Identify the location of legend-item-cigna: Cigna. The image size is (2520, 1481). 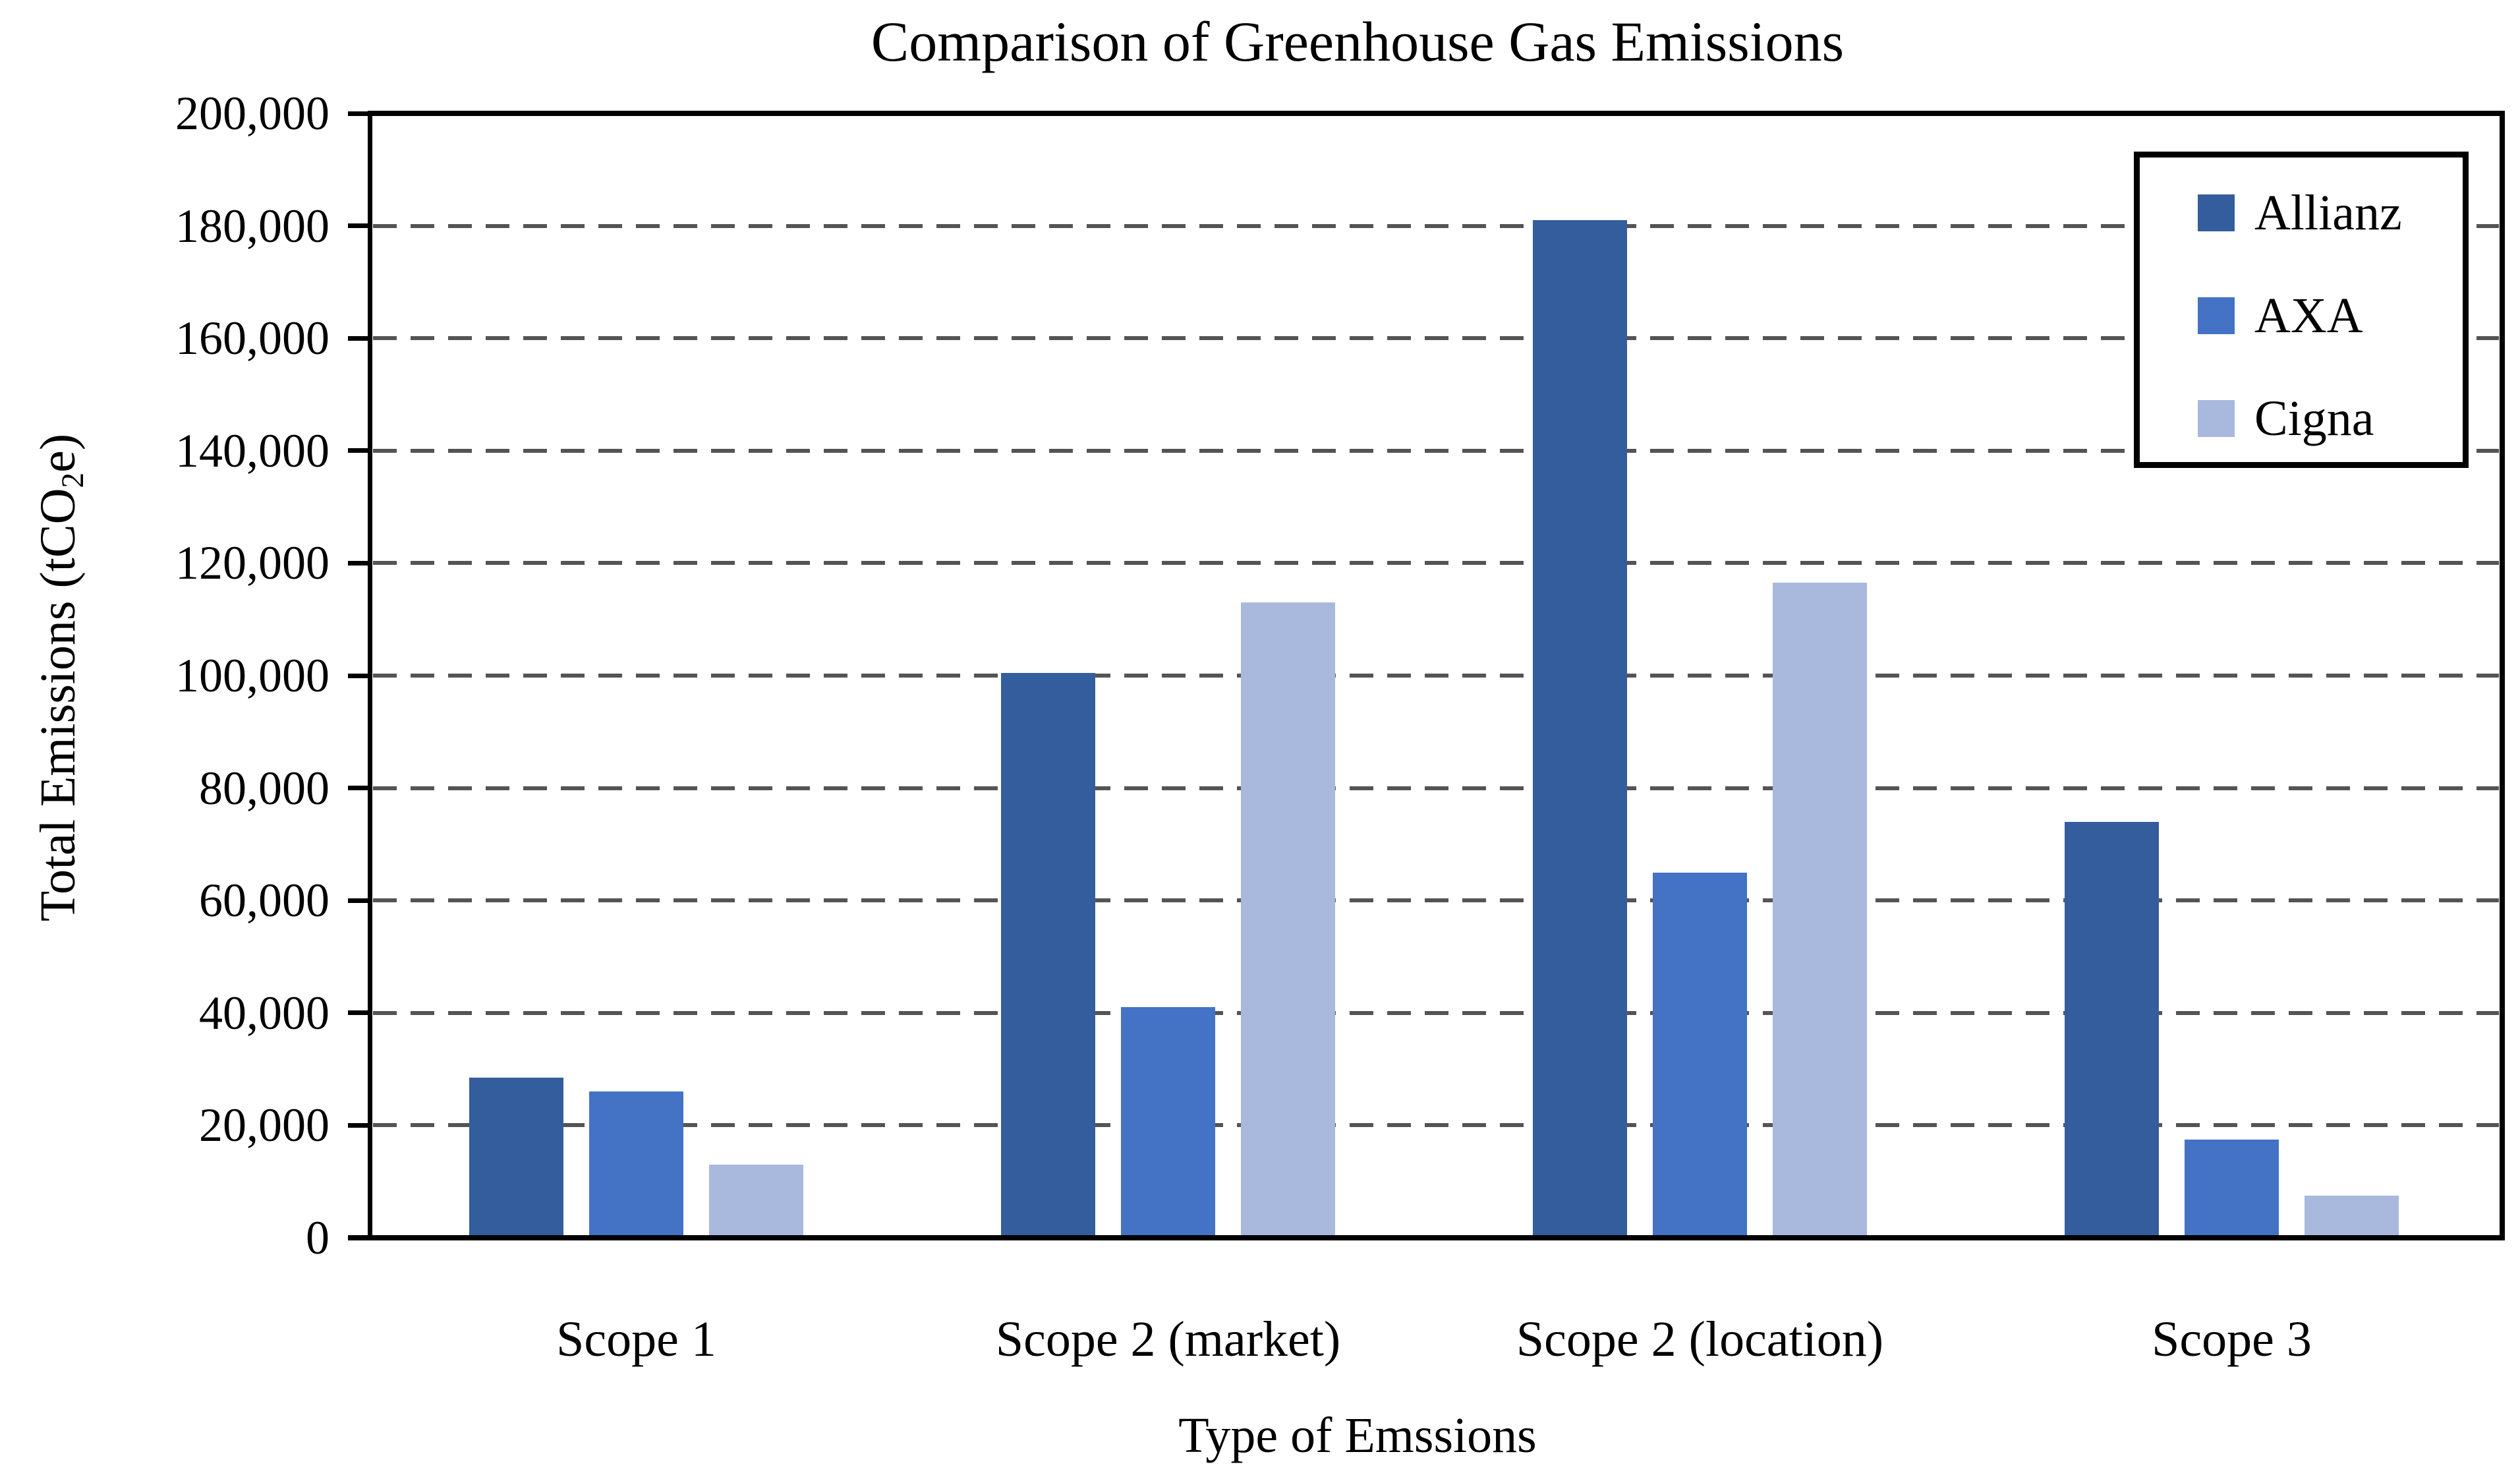
(2301, 418).